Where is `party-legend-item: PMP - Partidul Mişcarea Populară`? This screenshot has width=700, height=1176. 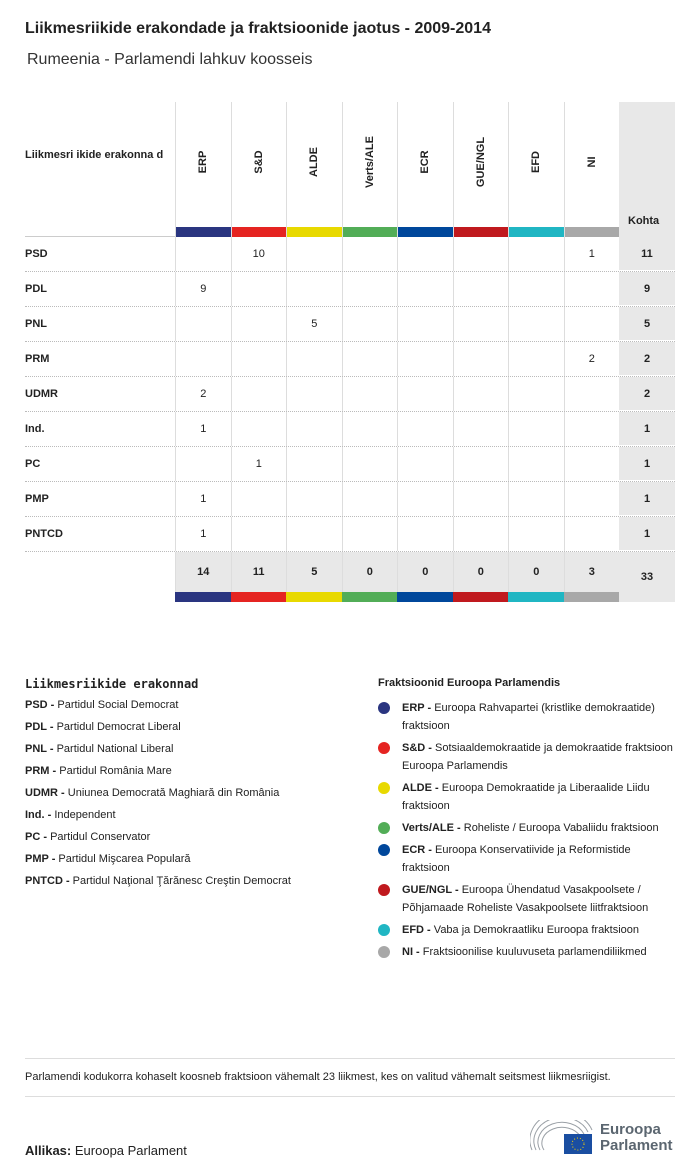 party-legend-item: PMP - Partidul Mişcarea Populară is located at coordinates (158, 864).